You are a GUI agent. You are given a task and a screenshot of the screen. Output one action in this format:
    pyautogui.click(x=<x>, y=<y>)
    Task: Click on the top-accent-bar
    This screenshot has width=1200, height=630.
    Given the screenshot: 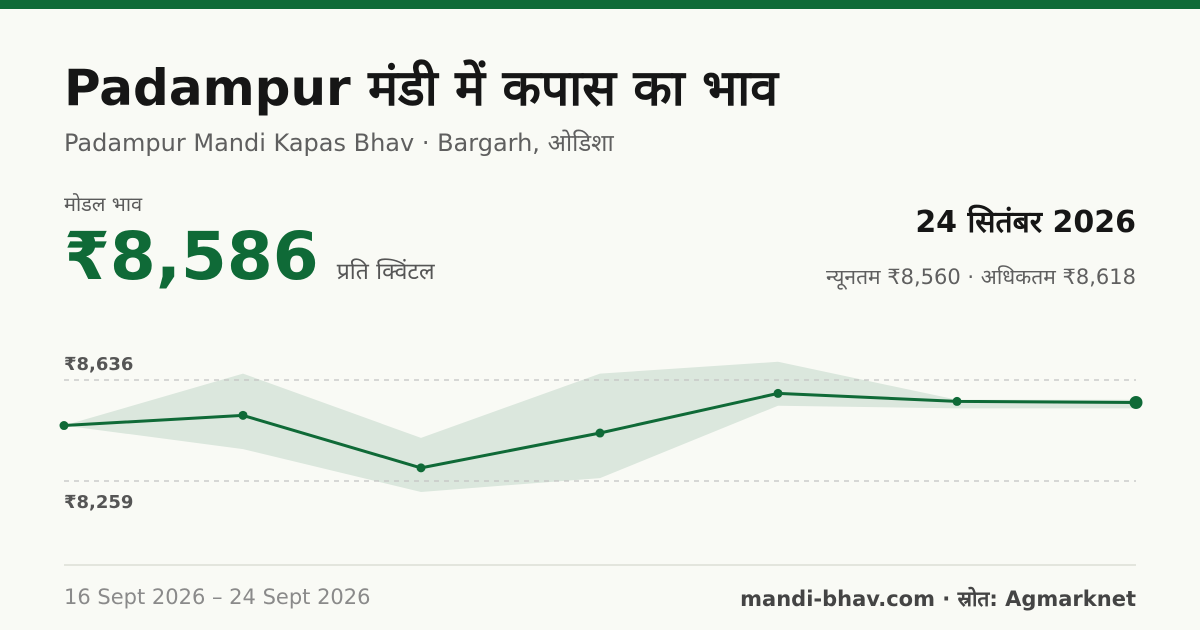 What is the action you would take?
    pyautogui.click(x=600, y=4)
    